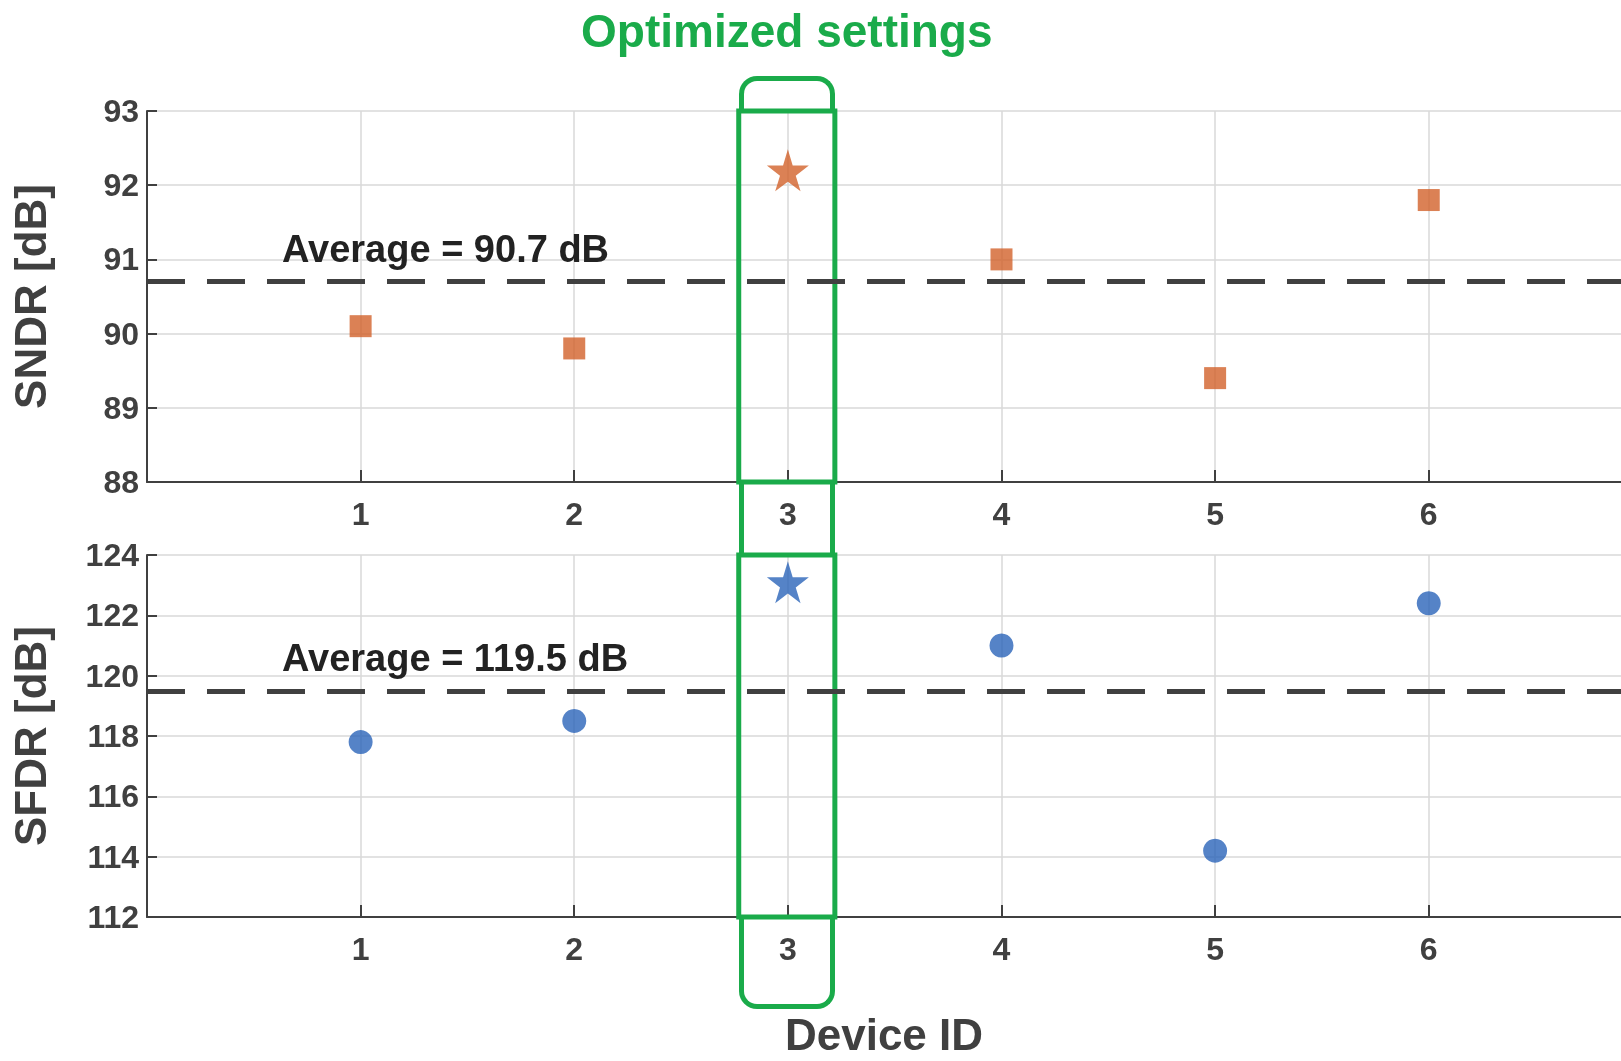  What do you see at coordinates (113, 796) in the screenshot?
I see `y-tick-label: 116` at bounding box center [113, 796].